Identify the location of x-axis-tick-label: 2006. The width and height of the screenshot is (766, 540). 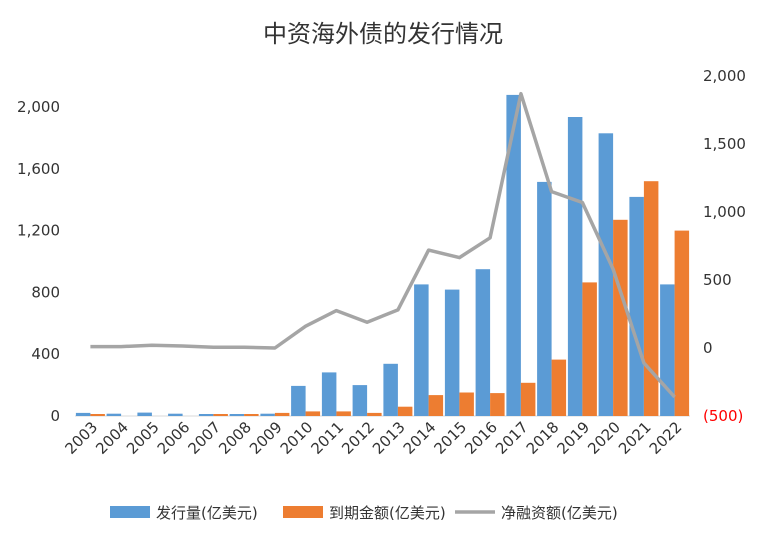
(174, 438).